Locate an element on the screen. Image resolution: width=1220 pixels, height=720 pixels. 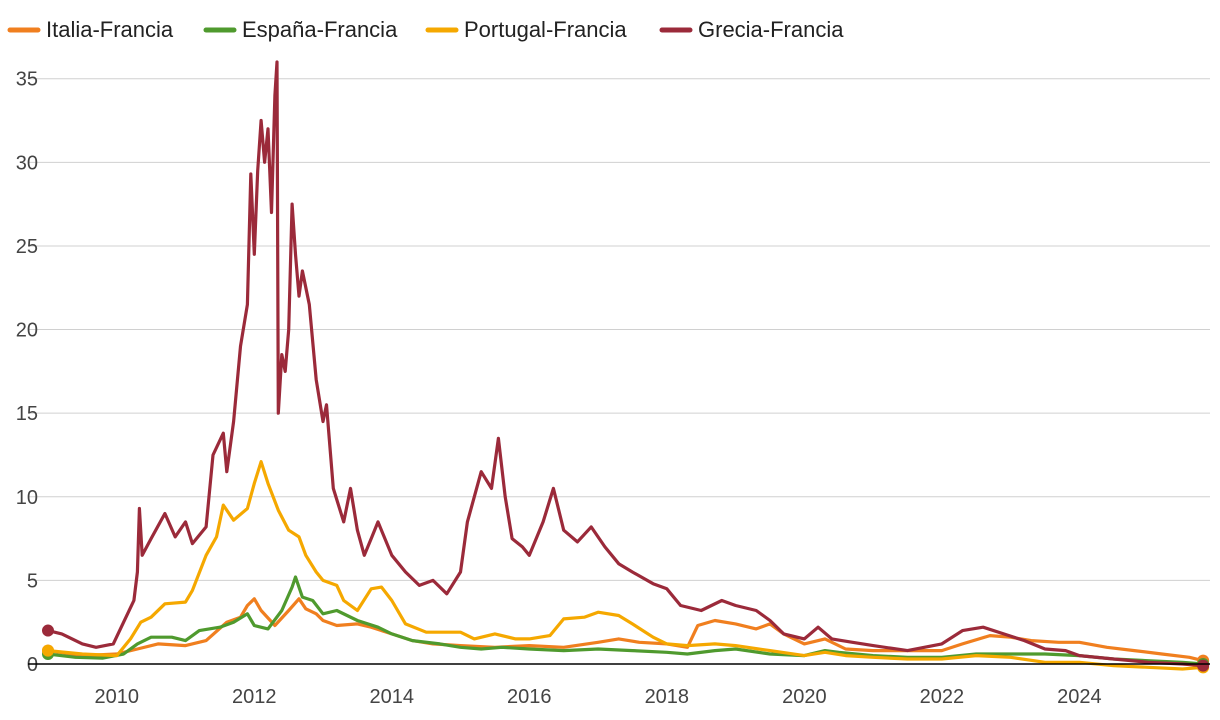
x-tick-label: 2020 is located at coordinates (804, 697).